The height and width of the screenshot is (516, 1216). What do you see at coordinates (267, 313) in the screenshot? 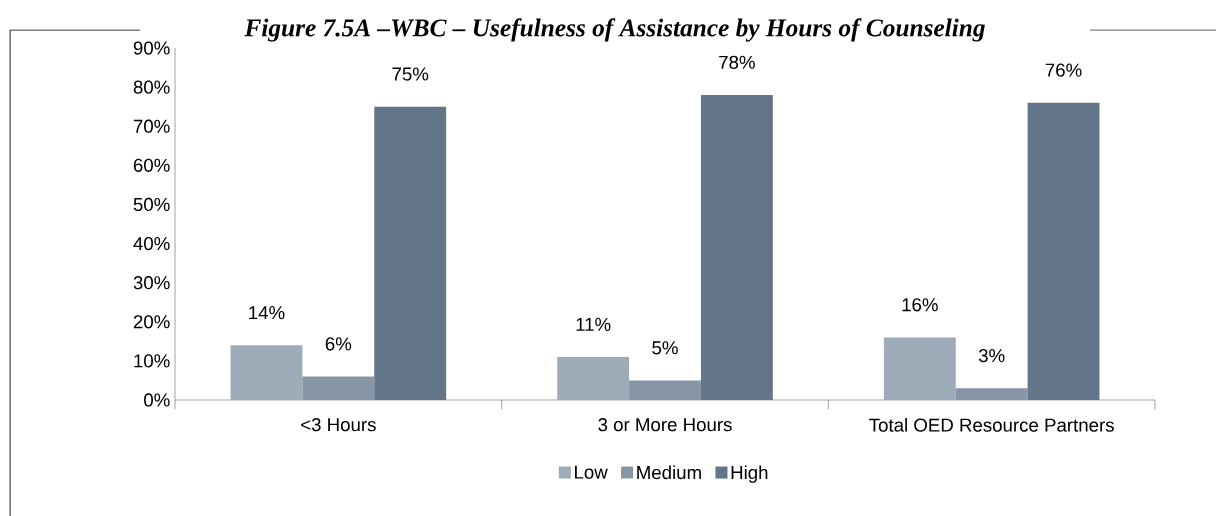
I see `data-label: 14%` at bounding box center [267, 313].